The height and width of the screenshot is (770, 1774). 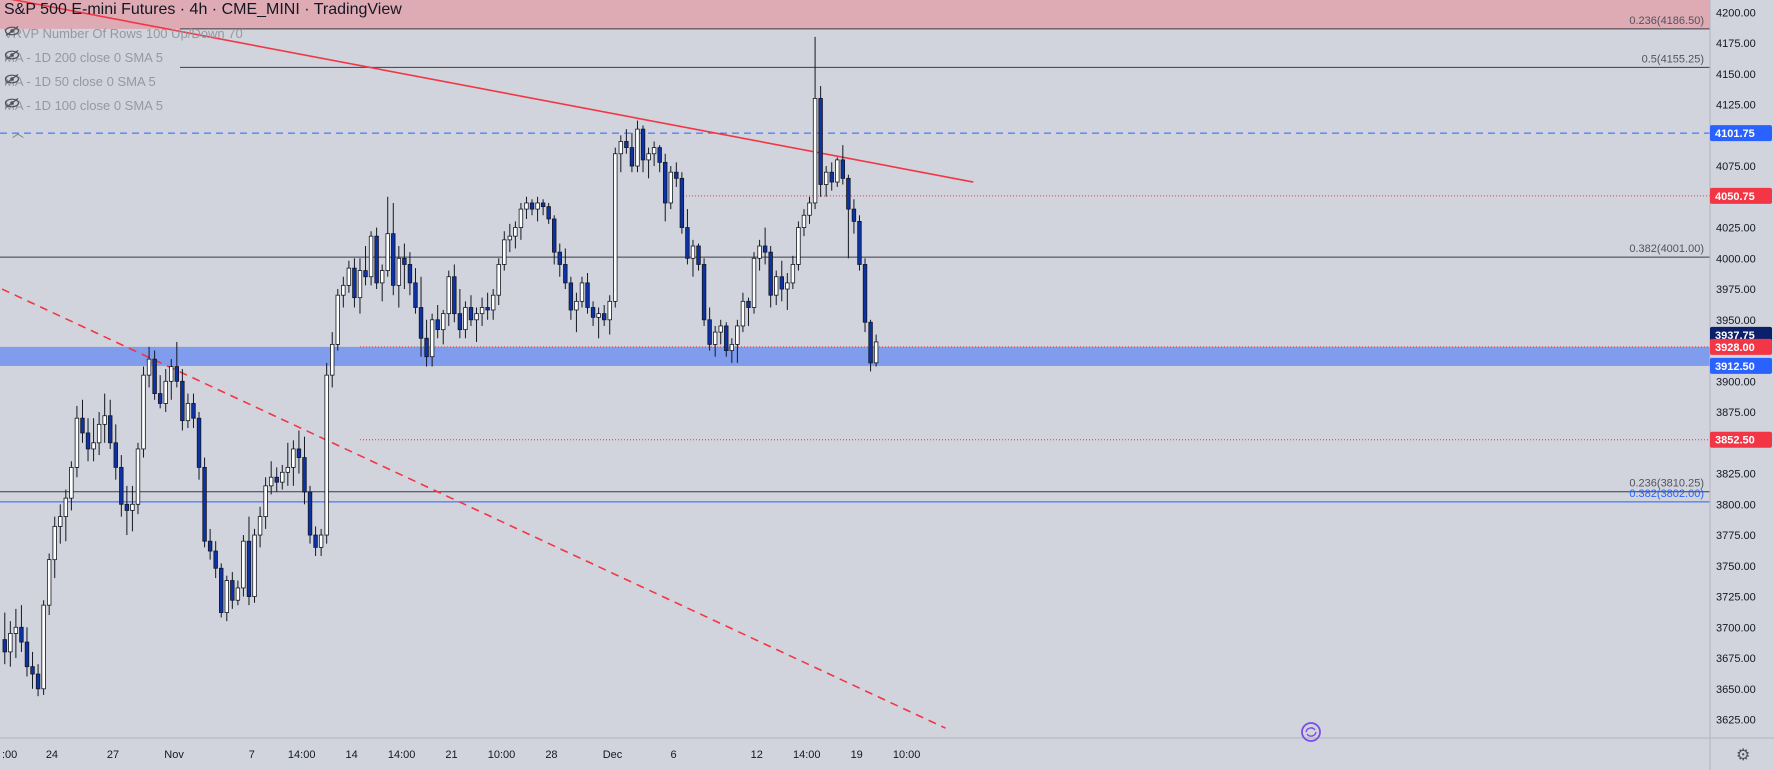 I want to click on zone-band, so click(x=855, y=356).